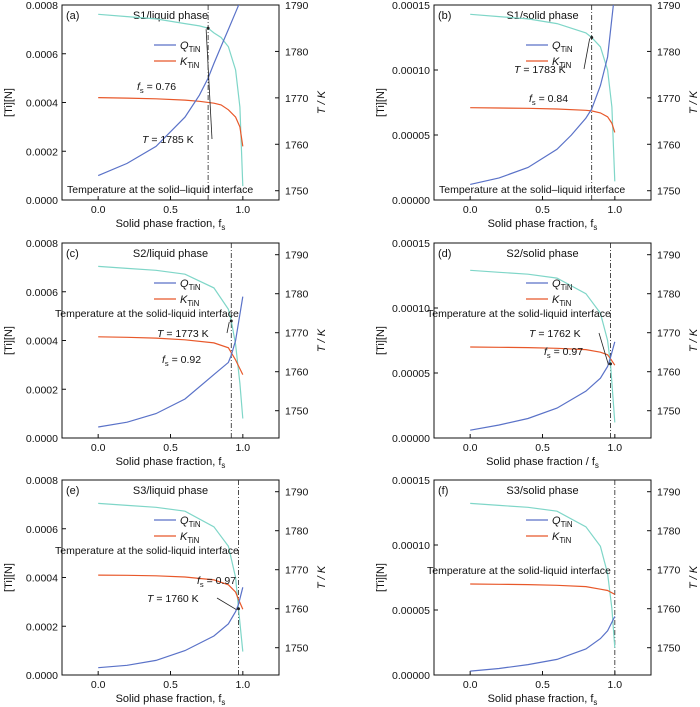 This screenshot has height=707, width=700. What do you see at coordinates (160, 87) in the screenshot?
I see `value-text: = 0.76` at bounding box center [160, 87].